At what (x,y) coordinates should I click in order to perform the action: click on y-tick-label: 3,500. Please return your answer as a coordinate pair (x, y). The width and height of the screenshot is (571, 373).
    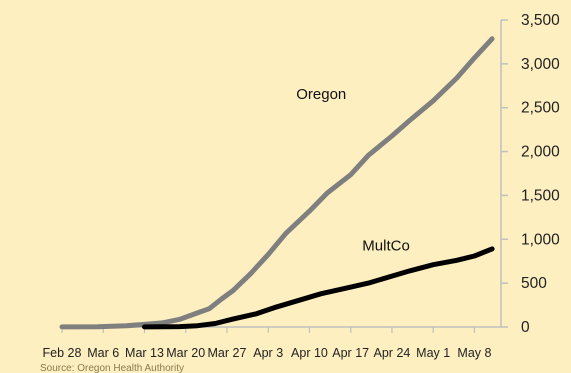
    Looking at the image, I should click on (540, 20).